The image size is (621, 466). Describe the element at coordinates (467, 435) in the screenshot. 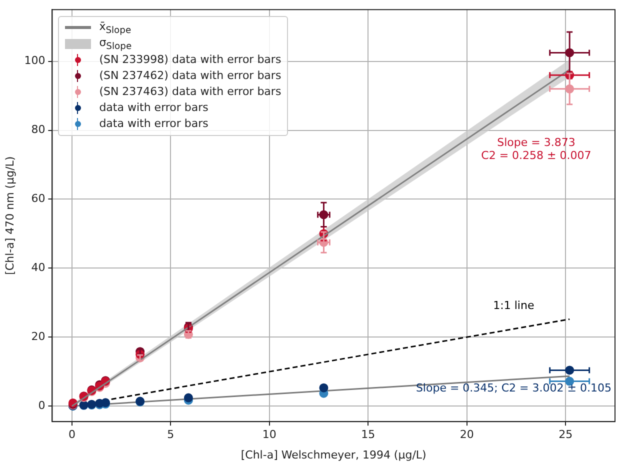

I see `x-tick-label: 20` at that location.